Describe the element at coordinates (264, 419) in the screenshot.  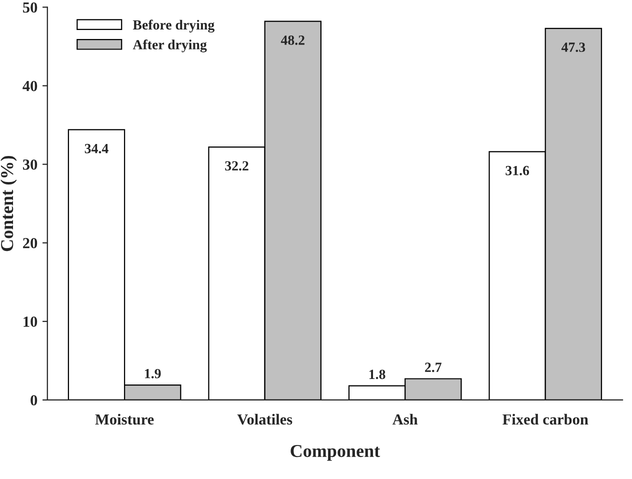
I see `x-tick-label: Volatiles` at that location.